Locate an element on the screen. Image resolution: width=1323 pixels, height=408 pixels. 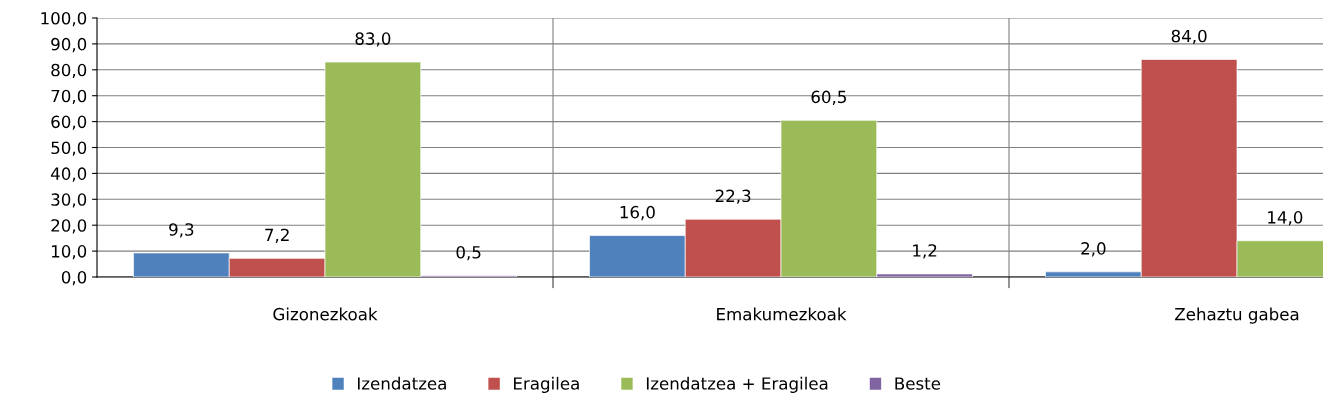
data-label: 22,3 is located at coordinates (733, 196).